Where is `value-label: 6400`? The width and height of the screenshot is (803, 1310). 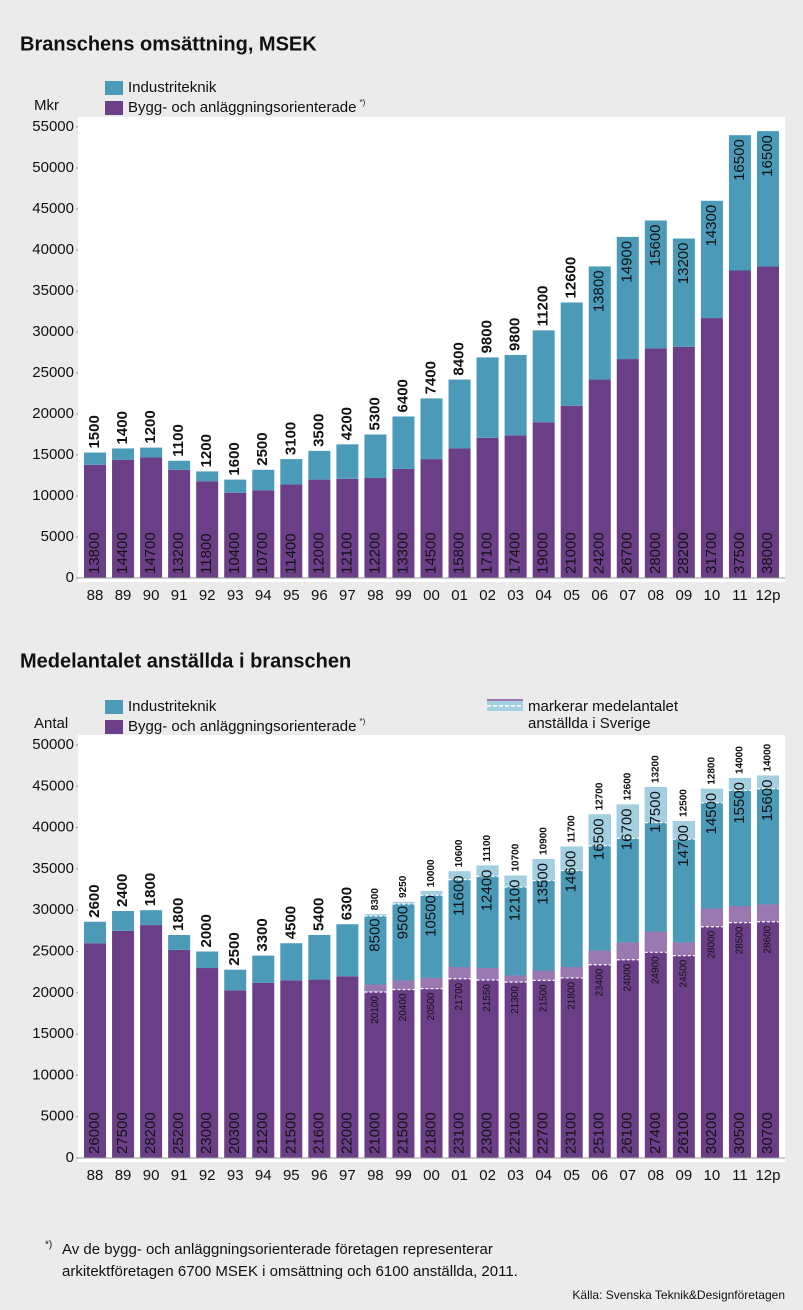
value-label: 6400 is located at coordinates (402, 395).